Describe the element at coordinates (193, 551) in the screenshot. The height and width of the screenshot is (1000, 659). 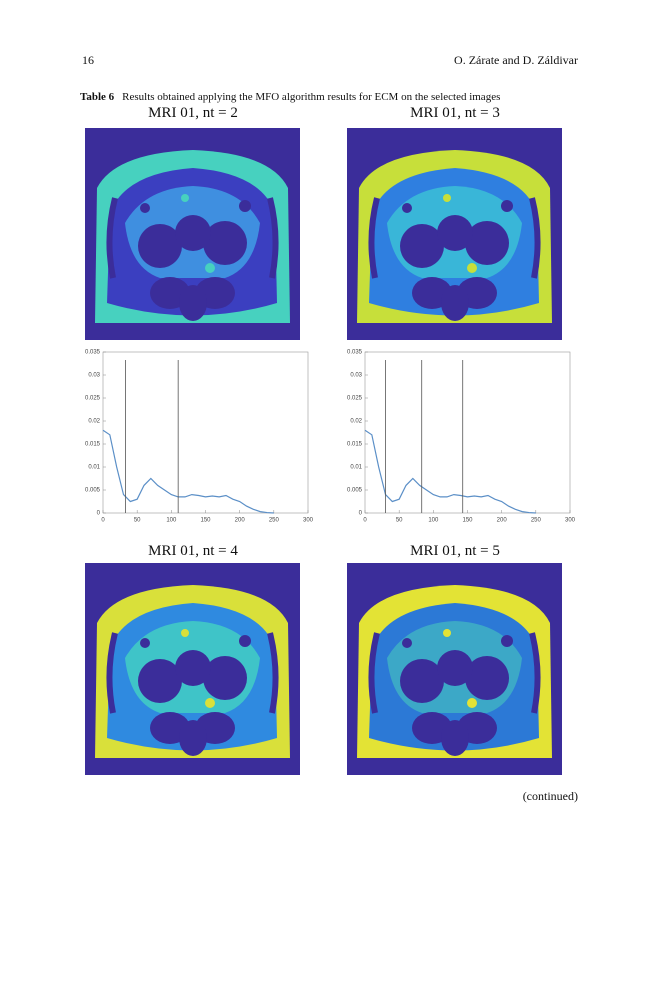
I see `panel-title: MRI 01, nt = 4` at that location.